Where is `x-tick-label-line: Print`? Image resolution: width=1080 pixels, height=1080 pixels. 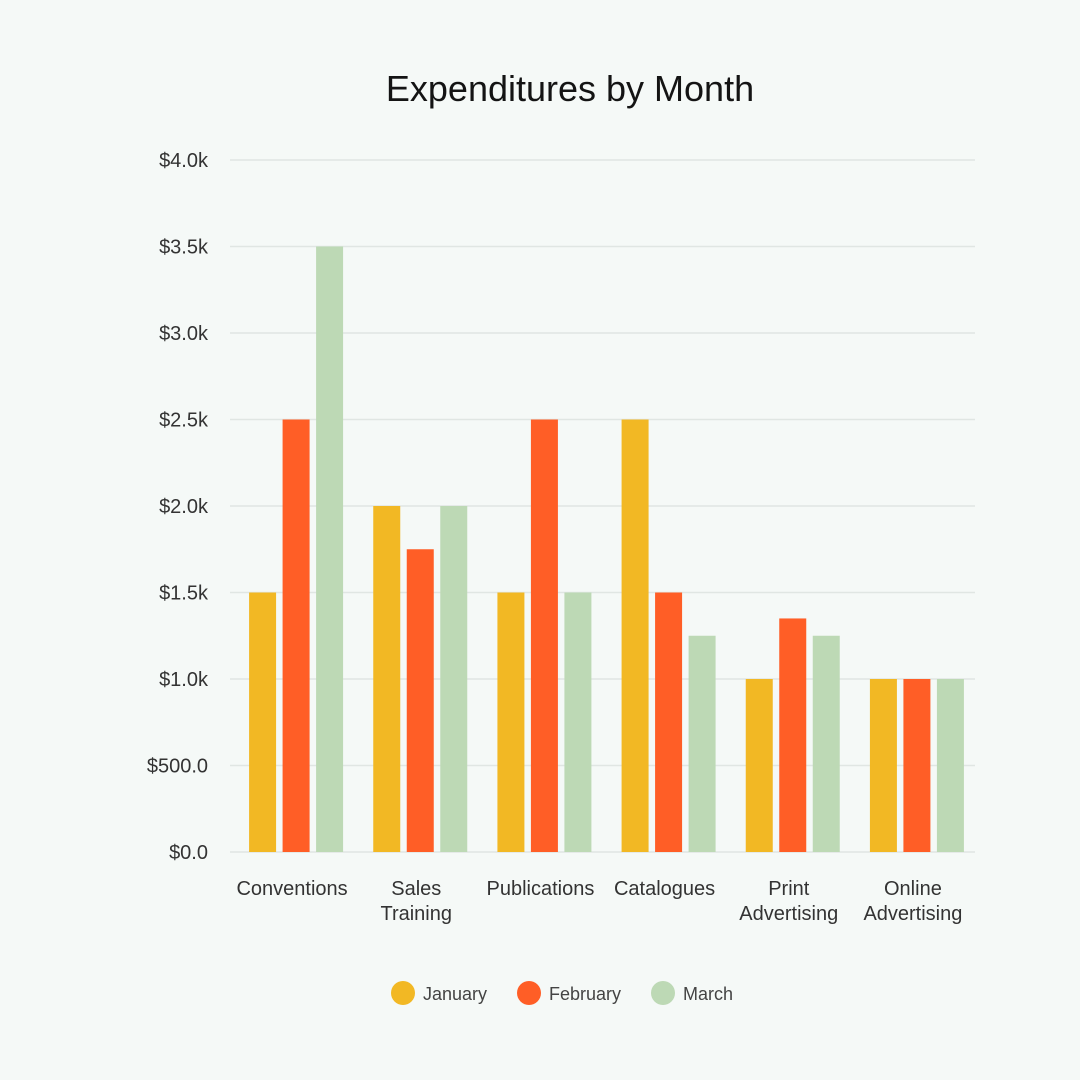
x-tick-label-line: Print is located at coordinates (789, 889).